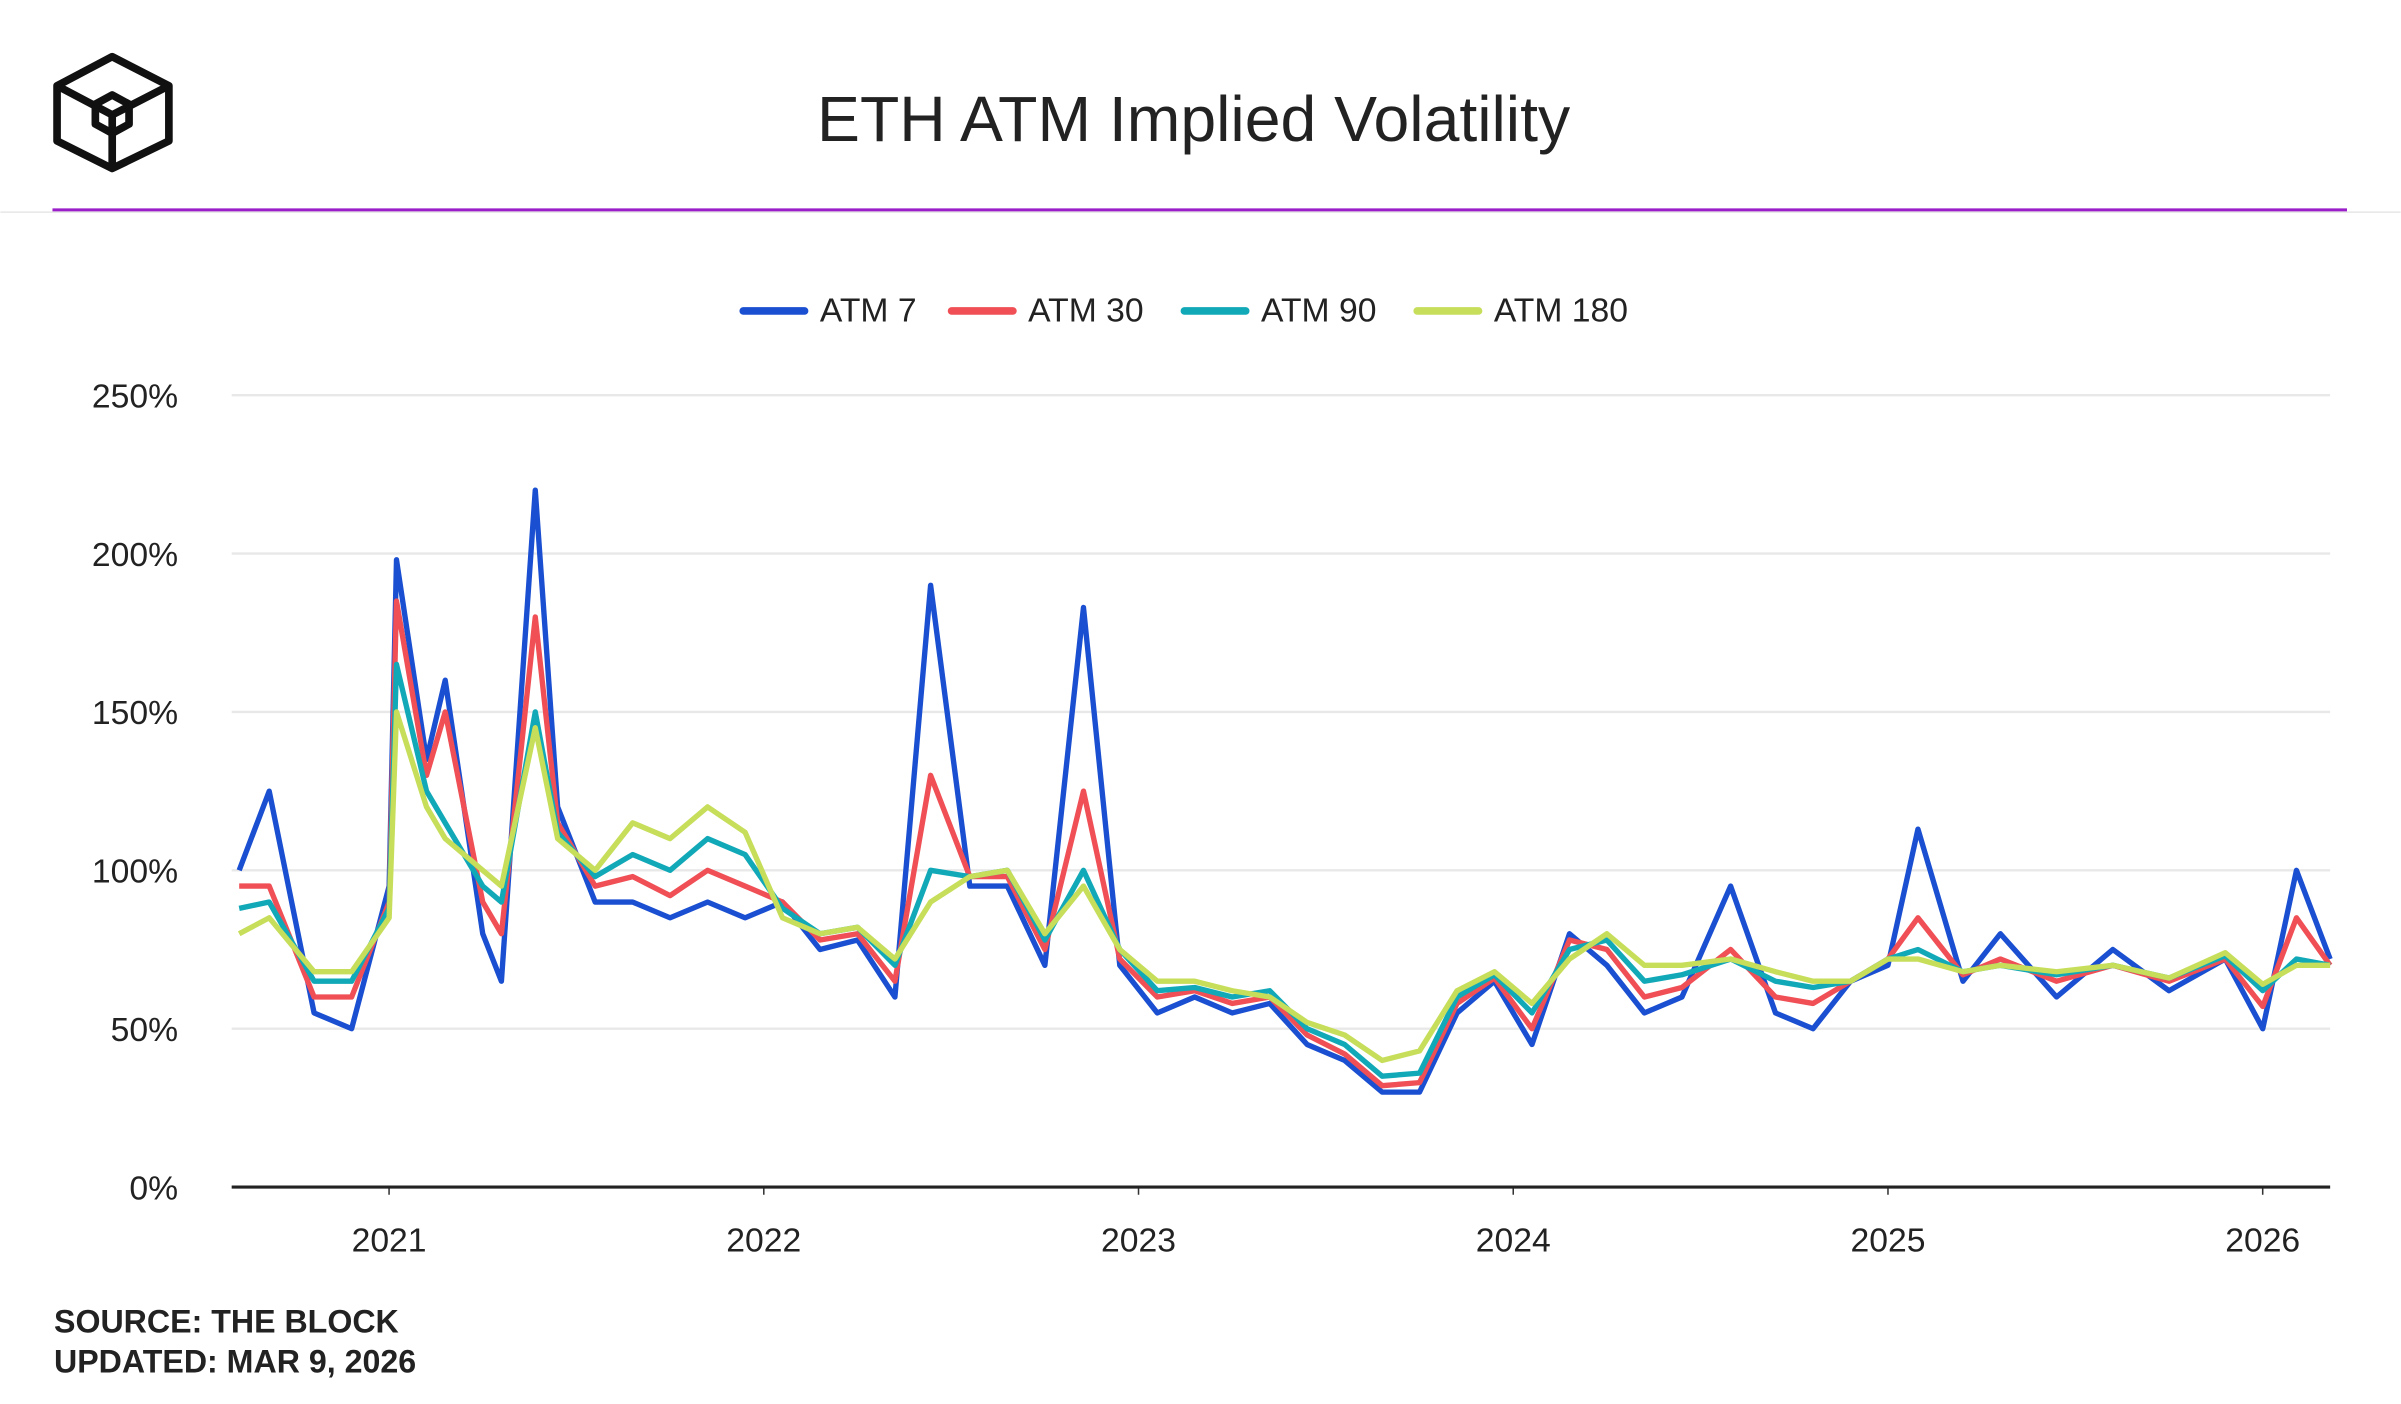 This screenshot has width=2401, height=1404. Describe the element at coordinates (144, 1030) in the screenshot. I see `y-tick-label: 50%` at that location.